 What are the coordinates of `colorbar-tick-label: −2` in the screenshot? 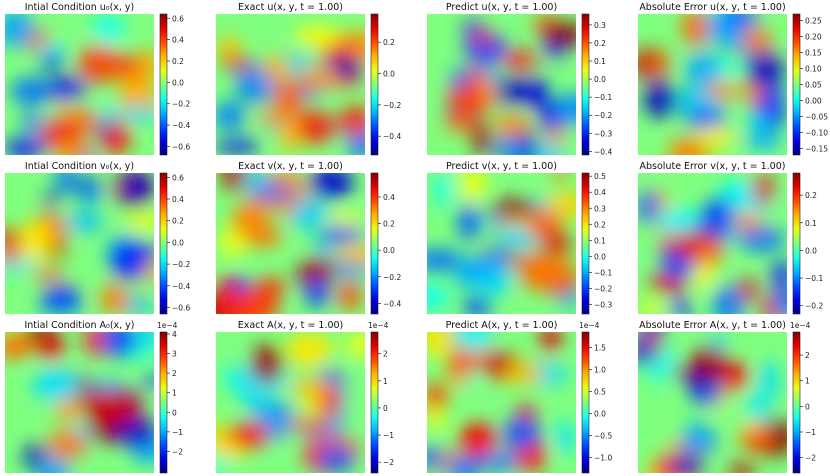 It's located at (388, 462).